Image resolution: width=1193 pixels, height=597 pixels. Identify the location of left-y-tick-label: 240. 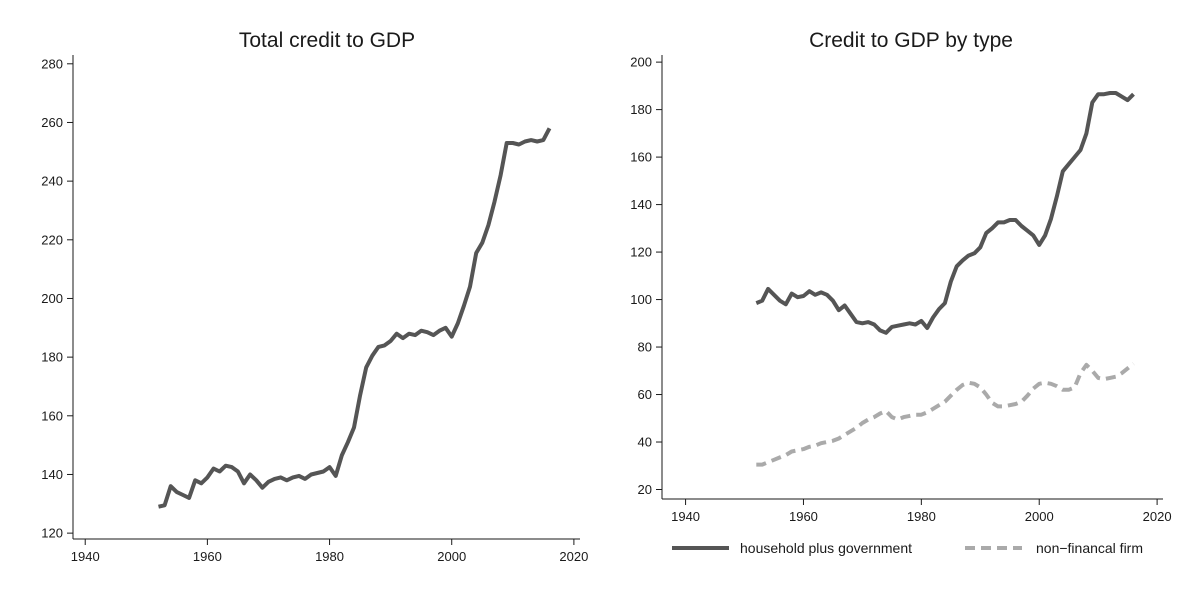
(52, 181).